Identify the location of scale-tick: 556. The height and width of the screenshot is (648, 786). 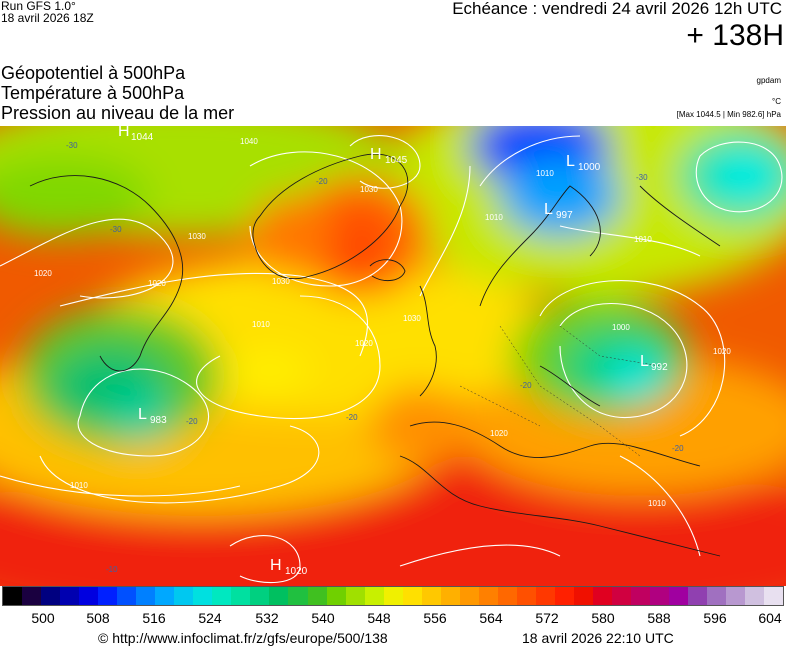
(435, 618).